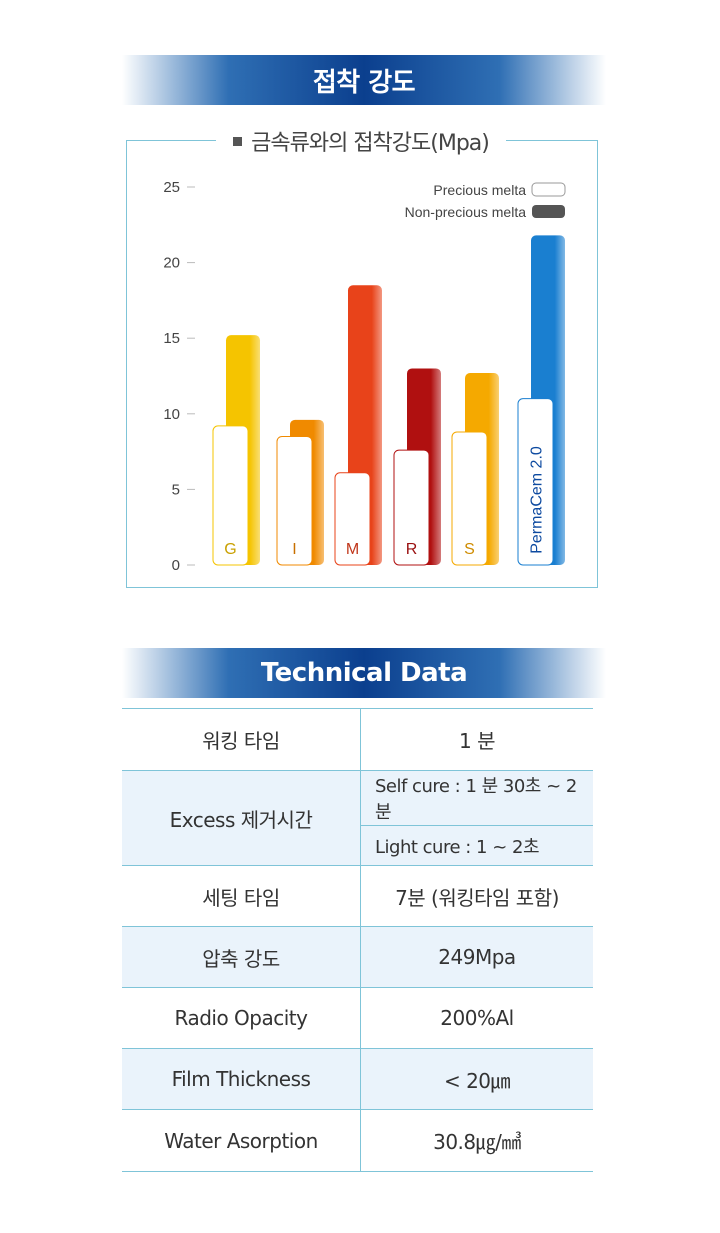 This screenshot has width=720, height=1233. What do you see at coordinates (370, 143) in the screenshot?
I see `chart-title-text: 금속류와의 접착강도(Mpa)` at bounding box center [370, 143].